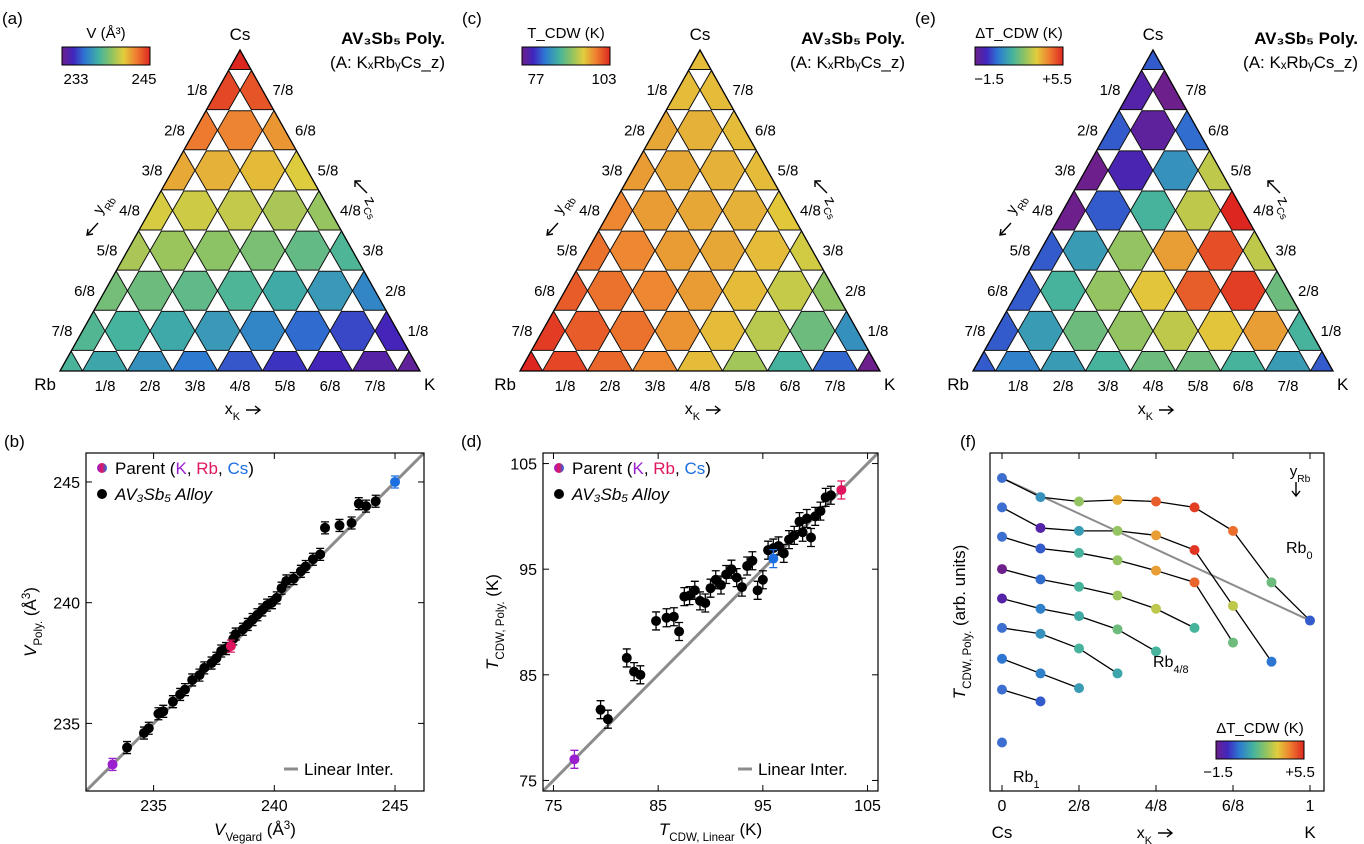 The image size is (1364, 844). What do you see at coordinates (1343, 384) in the screenshot?
I see `corner-k: K` at bounding box center [1343, 384].